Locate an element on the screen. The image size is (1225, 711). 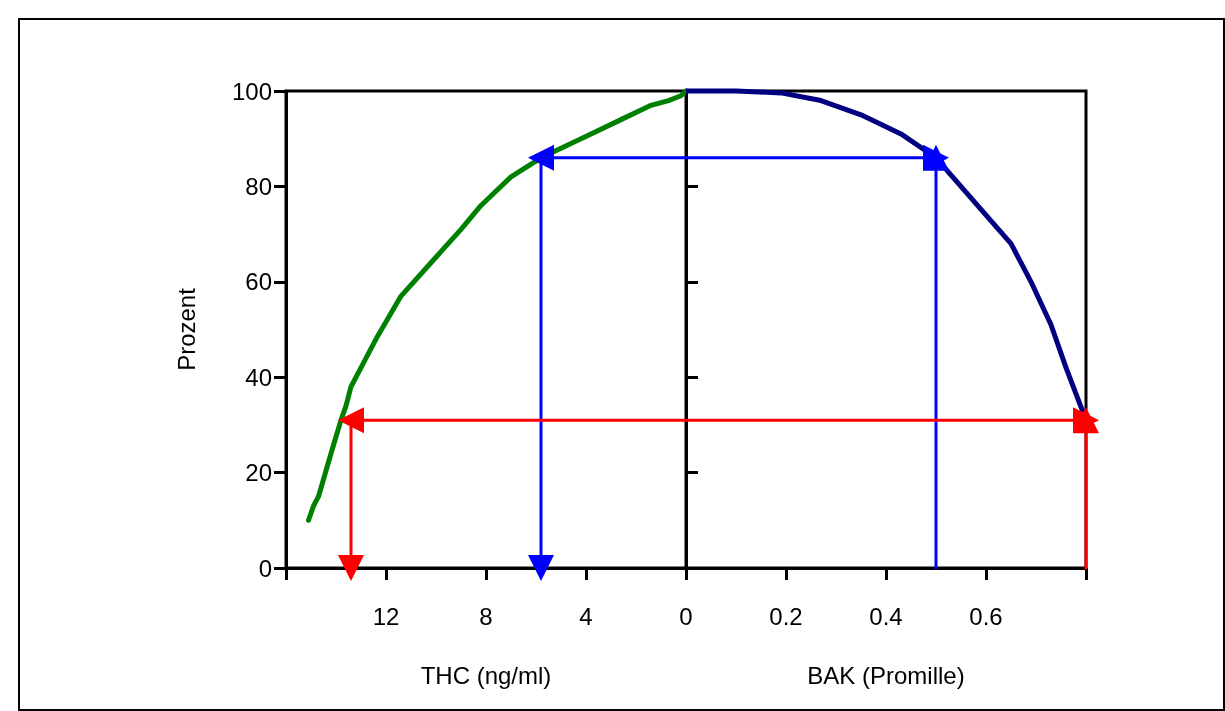
y-tick-label: 20 is located at coordinates (258, 473).